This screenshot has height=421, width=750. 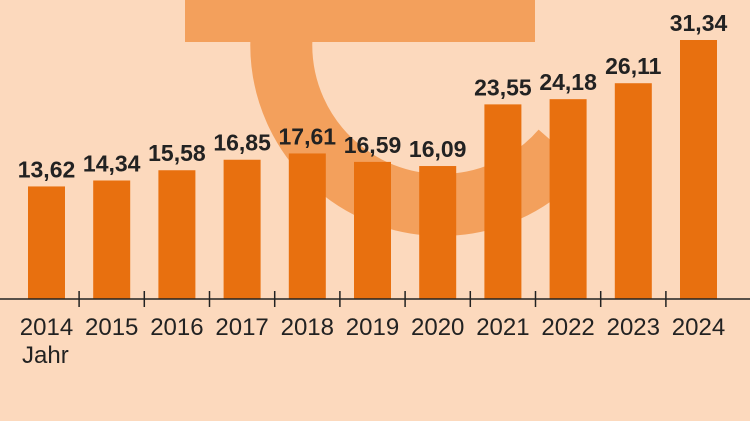 I want to click on value-label-2020: 16,09, so click(x=438, y=149).